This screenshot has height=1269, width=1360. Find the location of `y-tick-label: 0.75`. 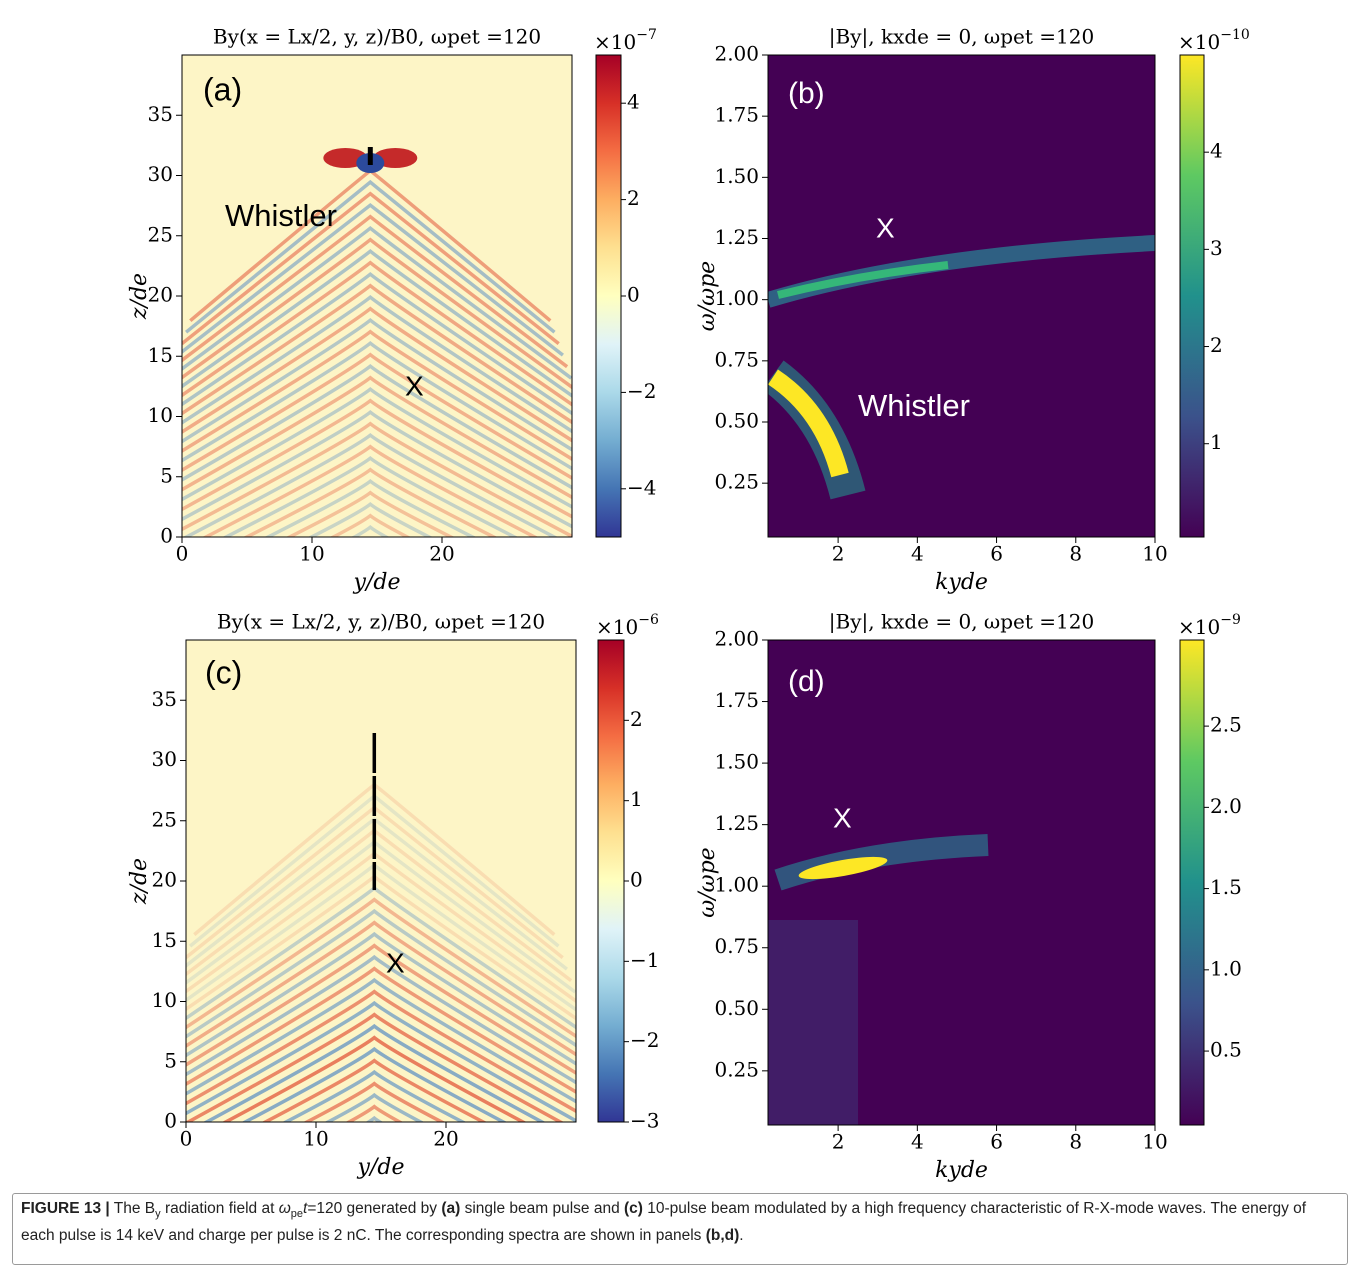

y-tick-label: 0.75 is located at coordinates (736, 946).